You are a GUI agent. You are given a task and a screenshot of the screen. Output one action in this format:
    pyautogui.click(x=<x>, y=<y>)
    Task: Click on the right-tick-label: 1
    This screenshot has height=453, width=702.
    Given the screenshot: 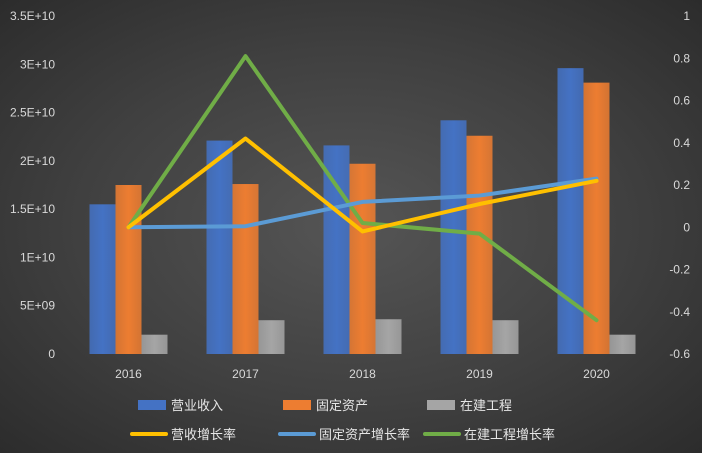 What is the action you would take?
    pyautogui.click(x=686, y=16)
    